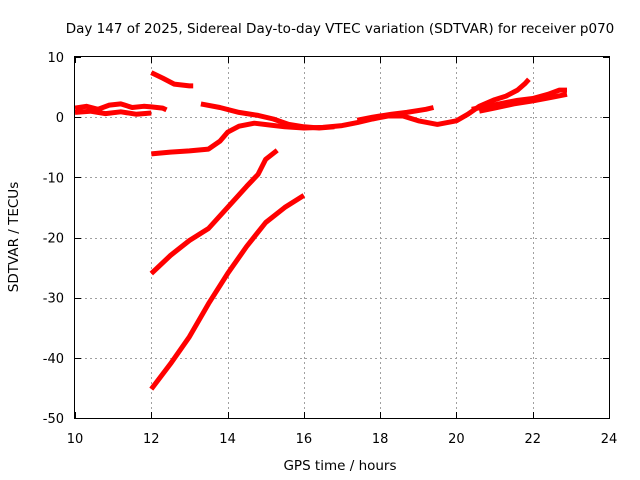 The height and width of the screenshot is (480, 640). What do you see at coordinates (53, 299) in the screenshot?
I see `y-tick-label: -30` at bounding box center [53, 299].